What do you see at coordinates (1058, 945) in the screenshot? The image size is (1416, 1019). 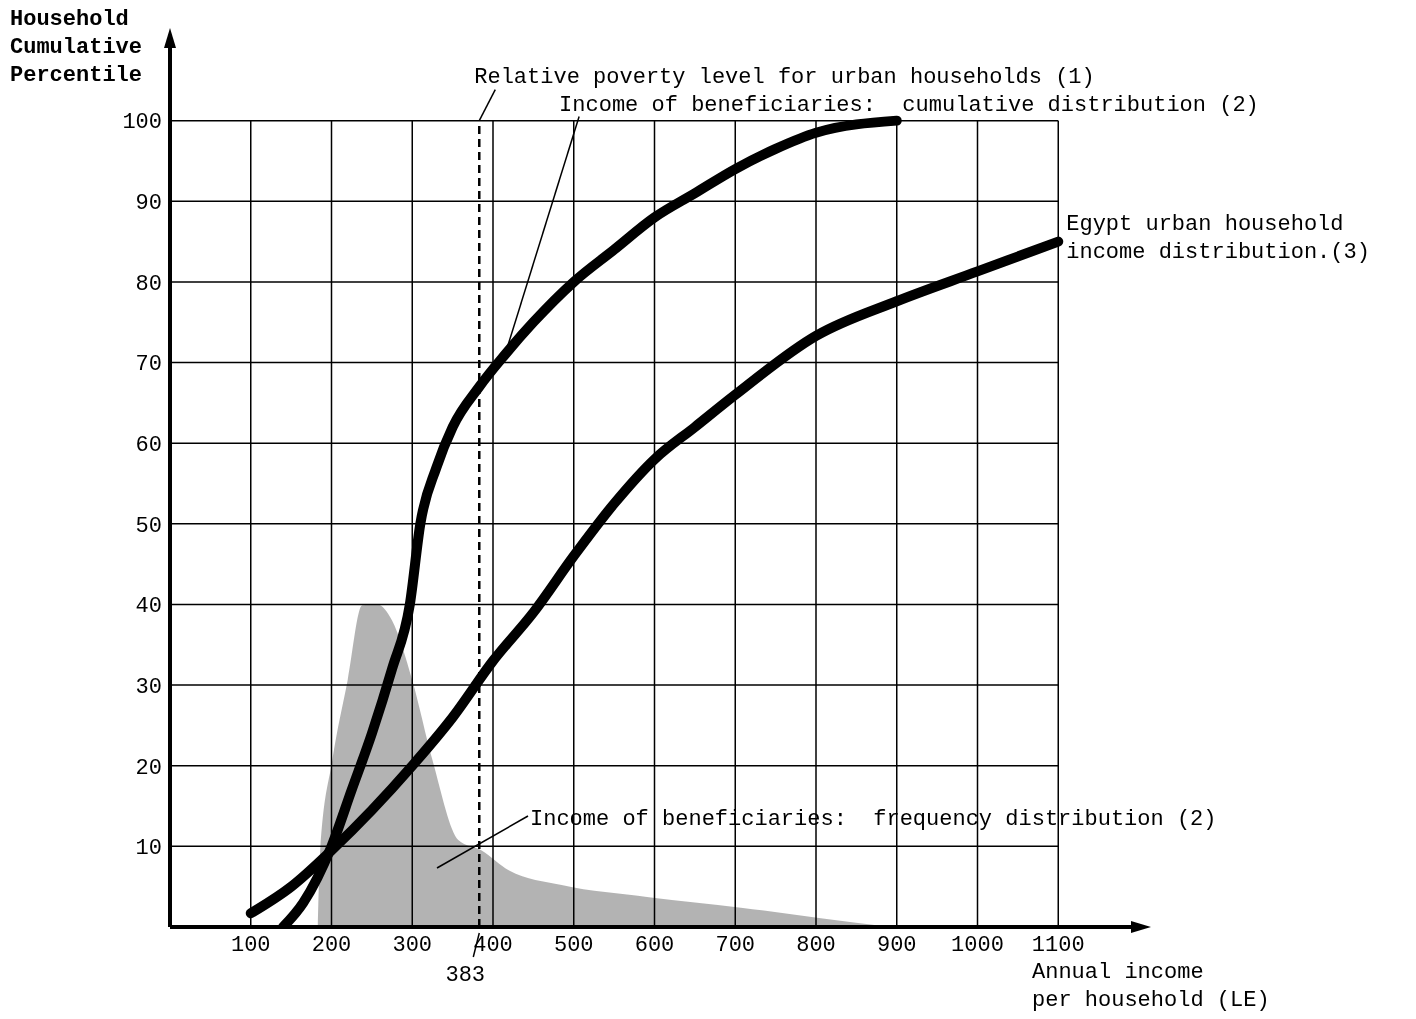 I see `x-tick-label: 1100` at bounding box center [1058, 945].